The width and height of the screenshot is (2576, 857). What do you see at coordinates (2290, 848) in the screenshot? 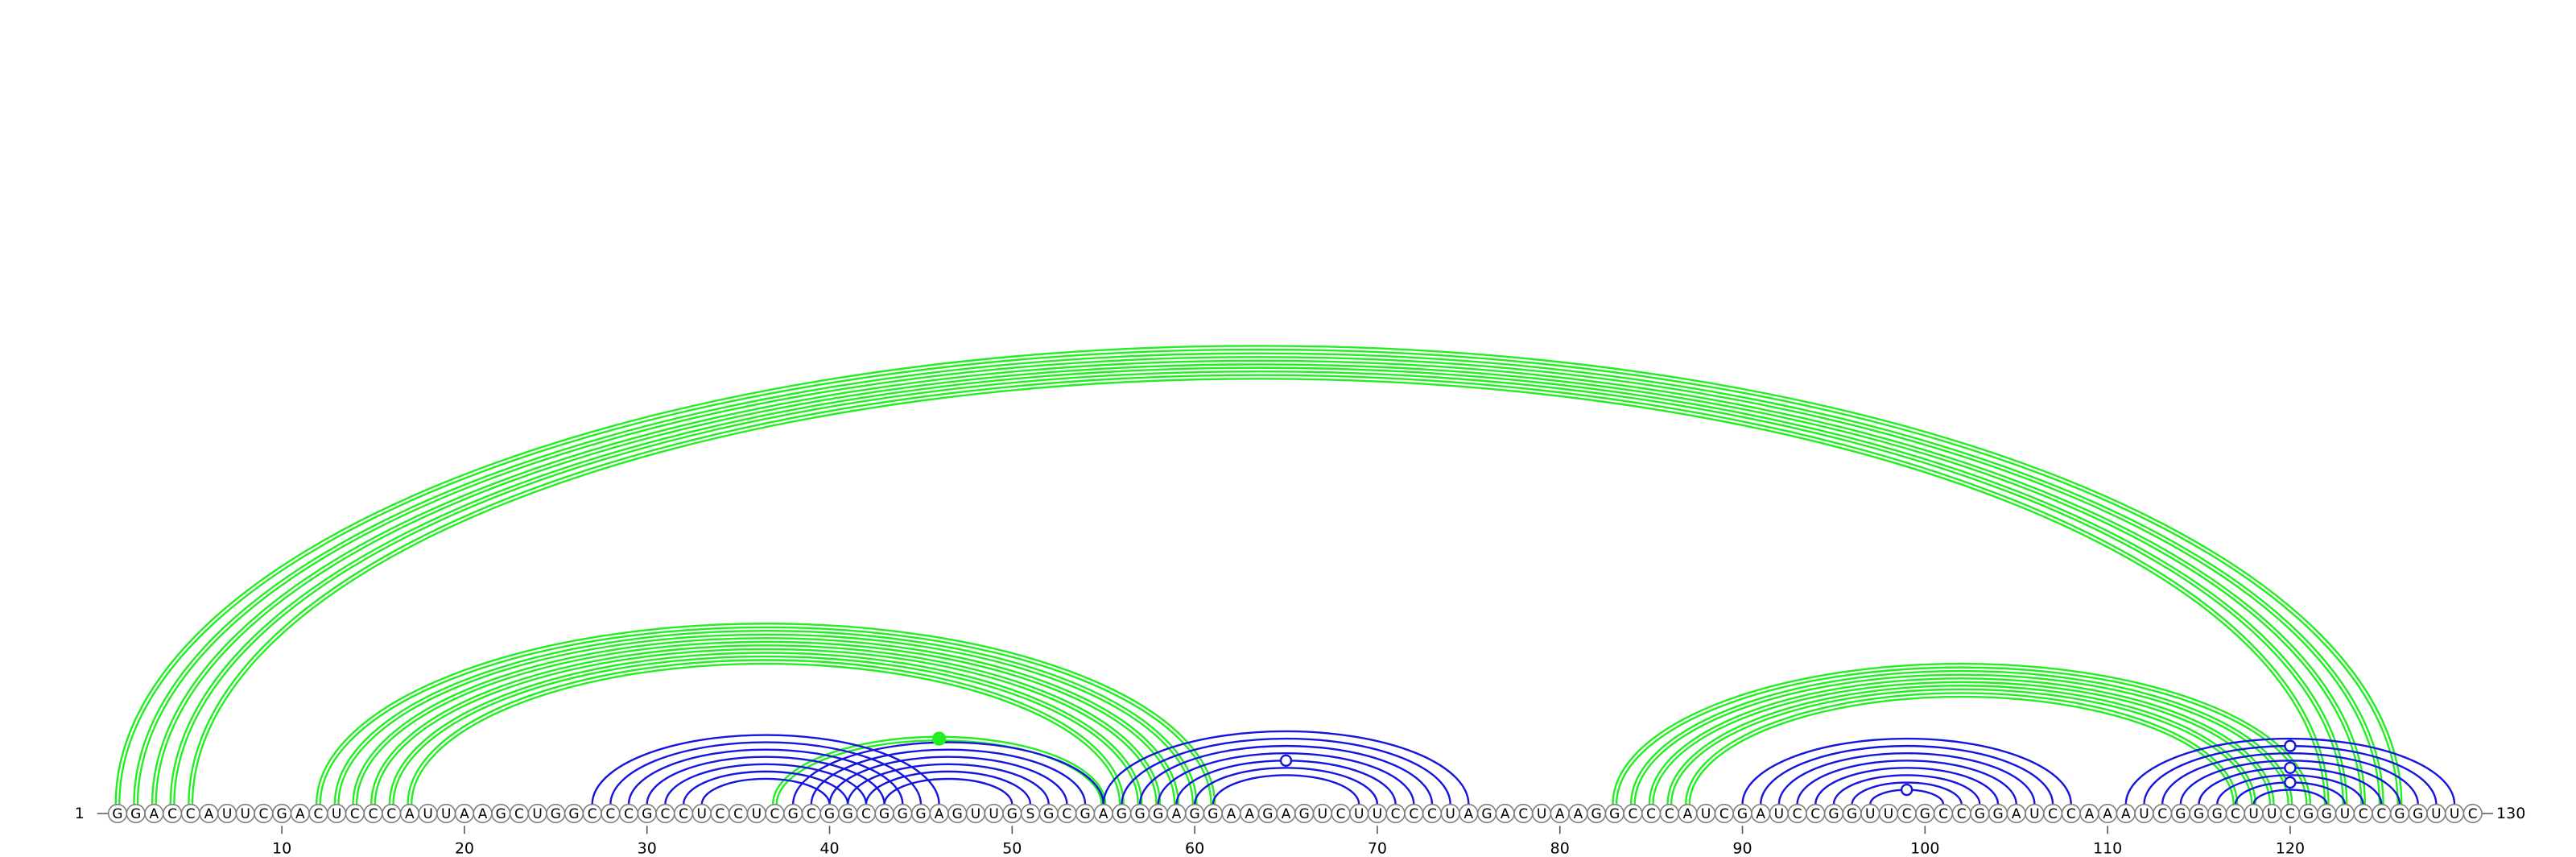
I see `tick-label: 120` at bounding box center [2290, 848].